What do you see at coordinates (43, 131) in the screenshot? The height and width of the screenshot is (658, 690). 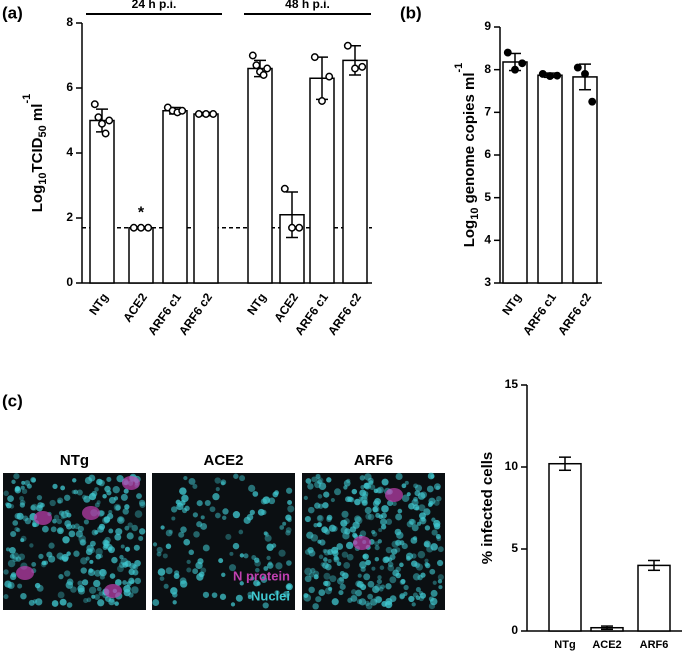 I see `y-label-part: 50` at bounding box center [43, 131].